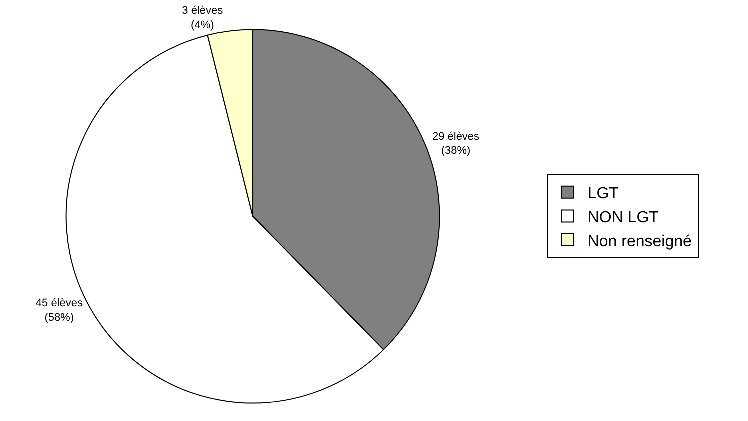 This screenshot has height=421, width=748. I want to click on legend-label: NON LGT, so click(624, 217).